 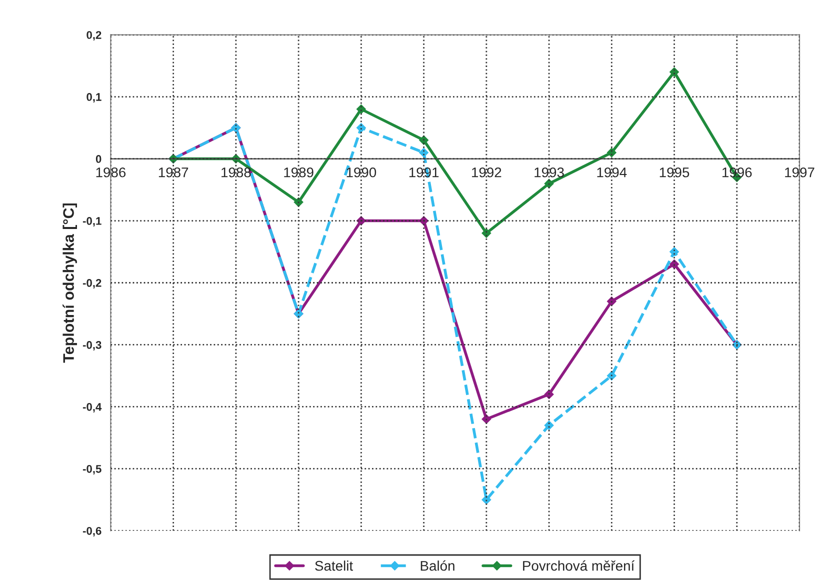 What do you see at coordinates (675, 172) in the screenshot?
I see `x-tick-label: 1995` at bounding box center [675, 172].